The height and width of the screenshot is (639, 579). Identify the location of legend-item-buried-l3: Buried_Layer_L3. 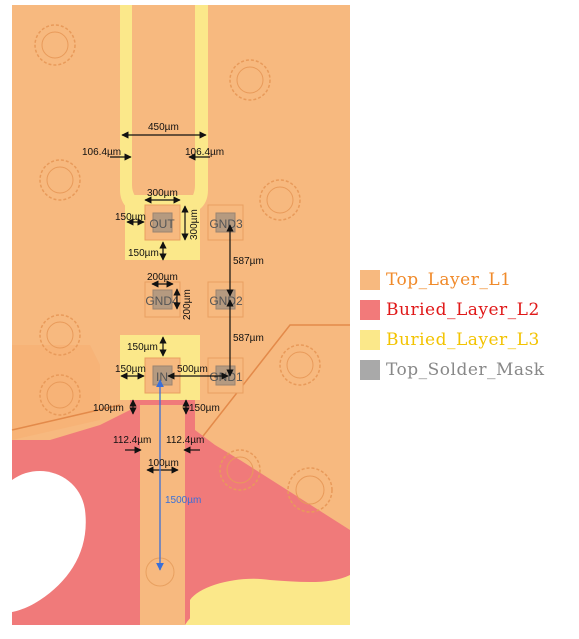
(452, 340).